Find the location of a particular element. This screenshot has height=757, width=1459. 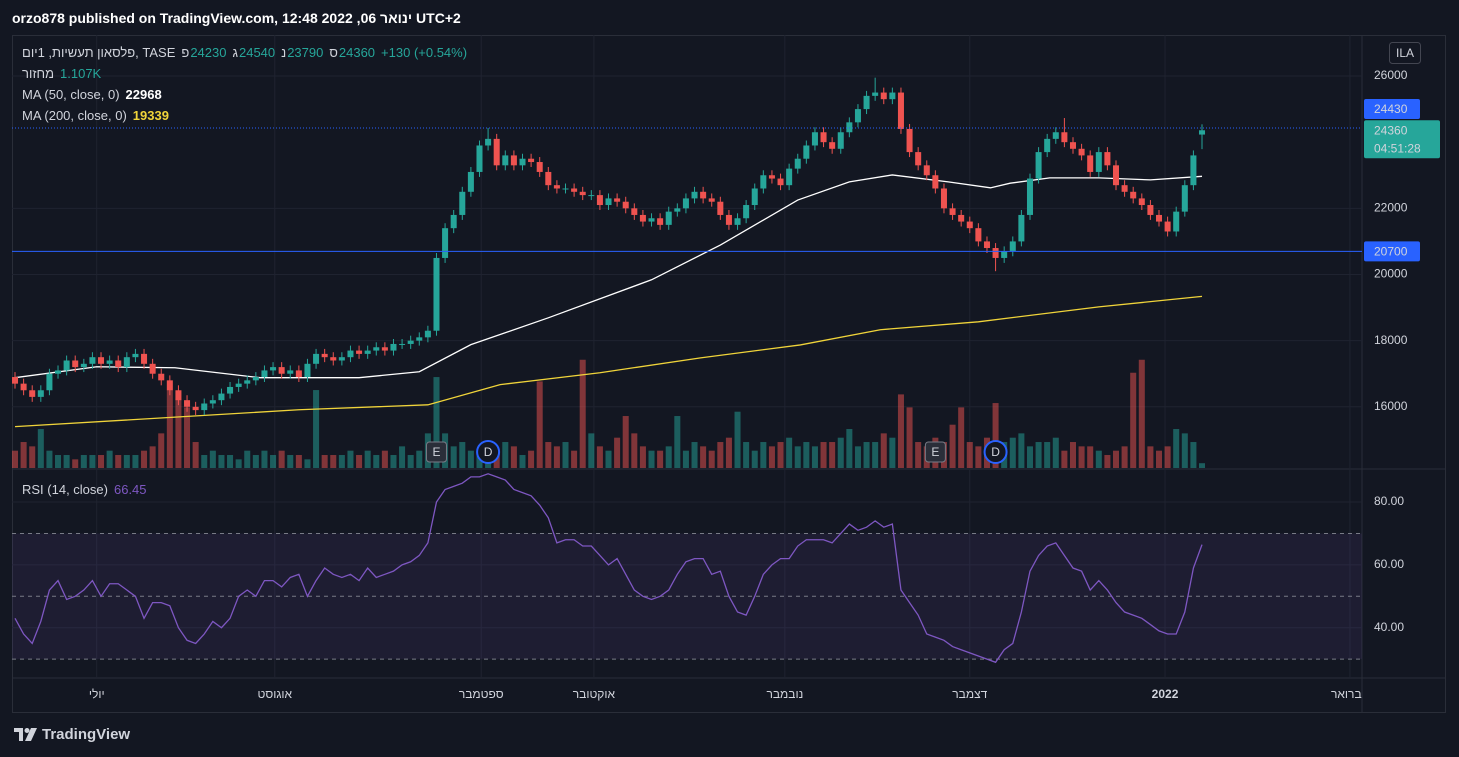

logo is located at coordinates (25, 734).